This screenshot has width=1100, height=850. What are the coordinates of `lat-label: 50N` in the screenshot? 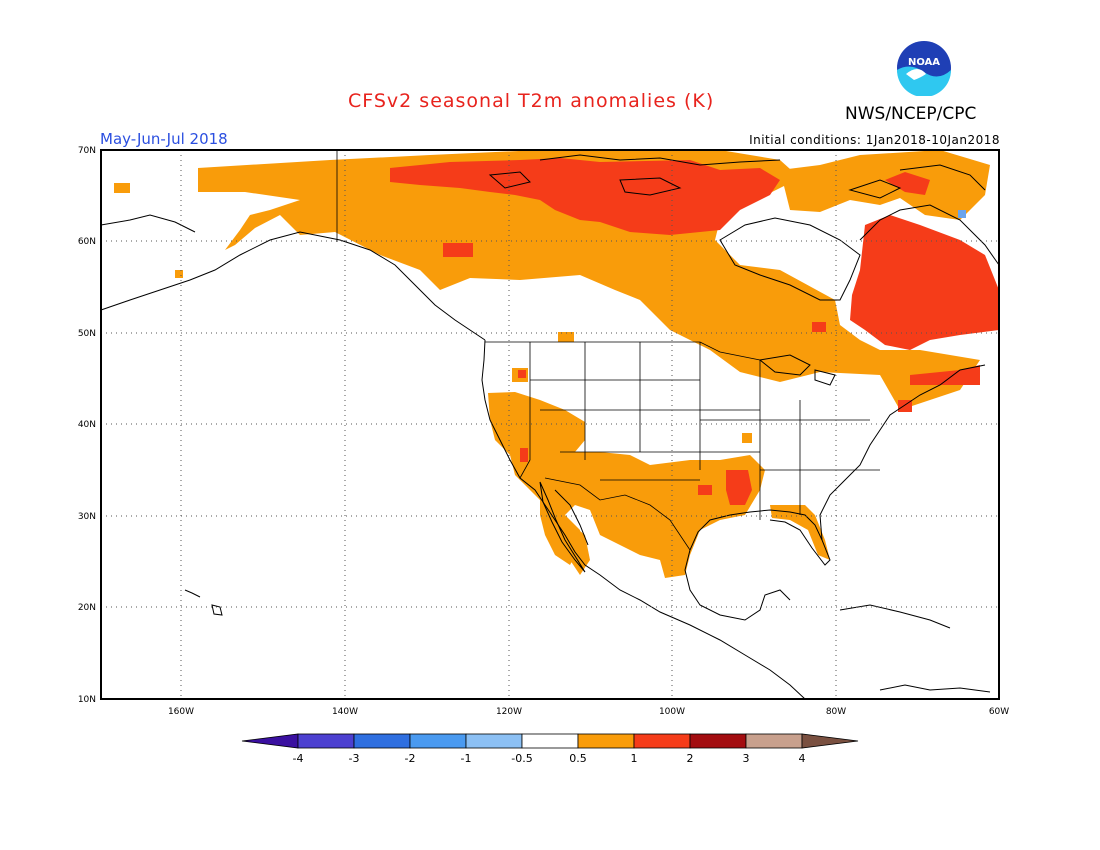 It's located at (87, 334).